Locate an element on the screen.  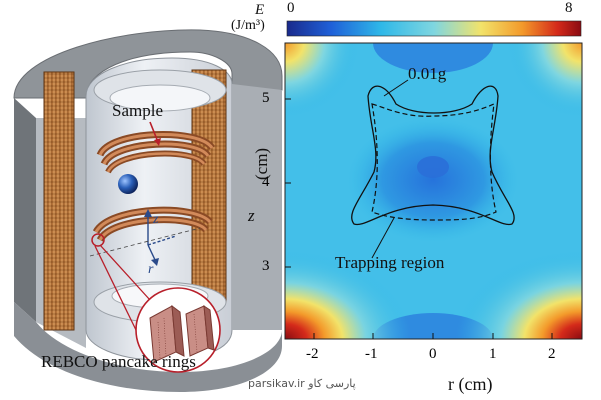
trap-label-leader is located at coordinates (383, 238).